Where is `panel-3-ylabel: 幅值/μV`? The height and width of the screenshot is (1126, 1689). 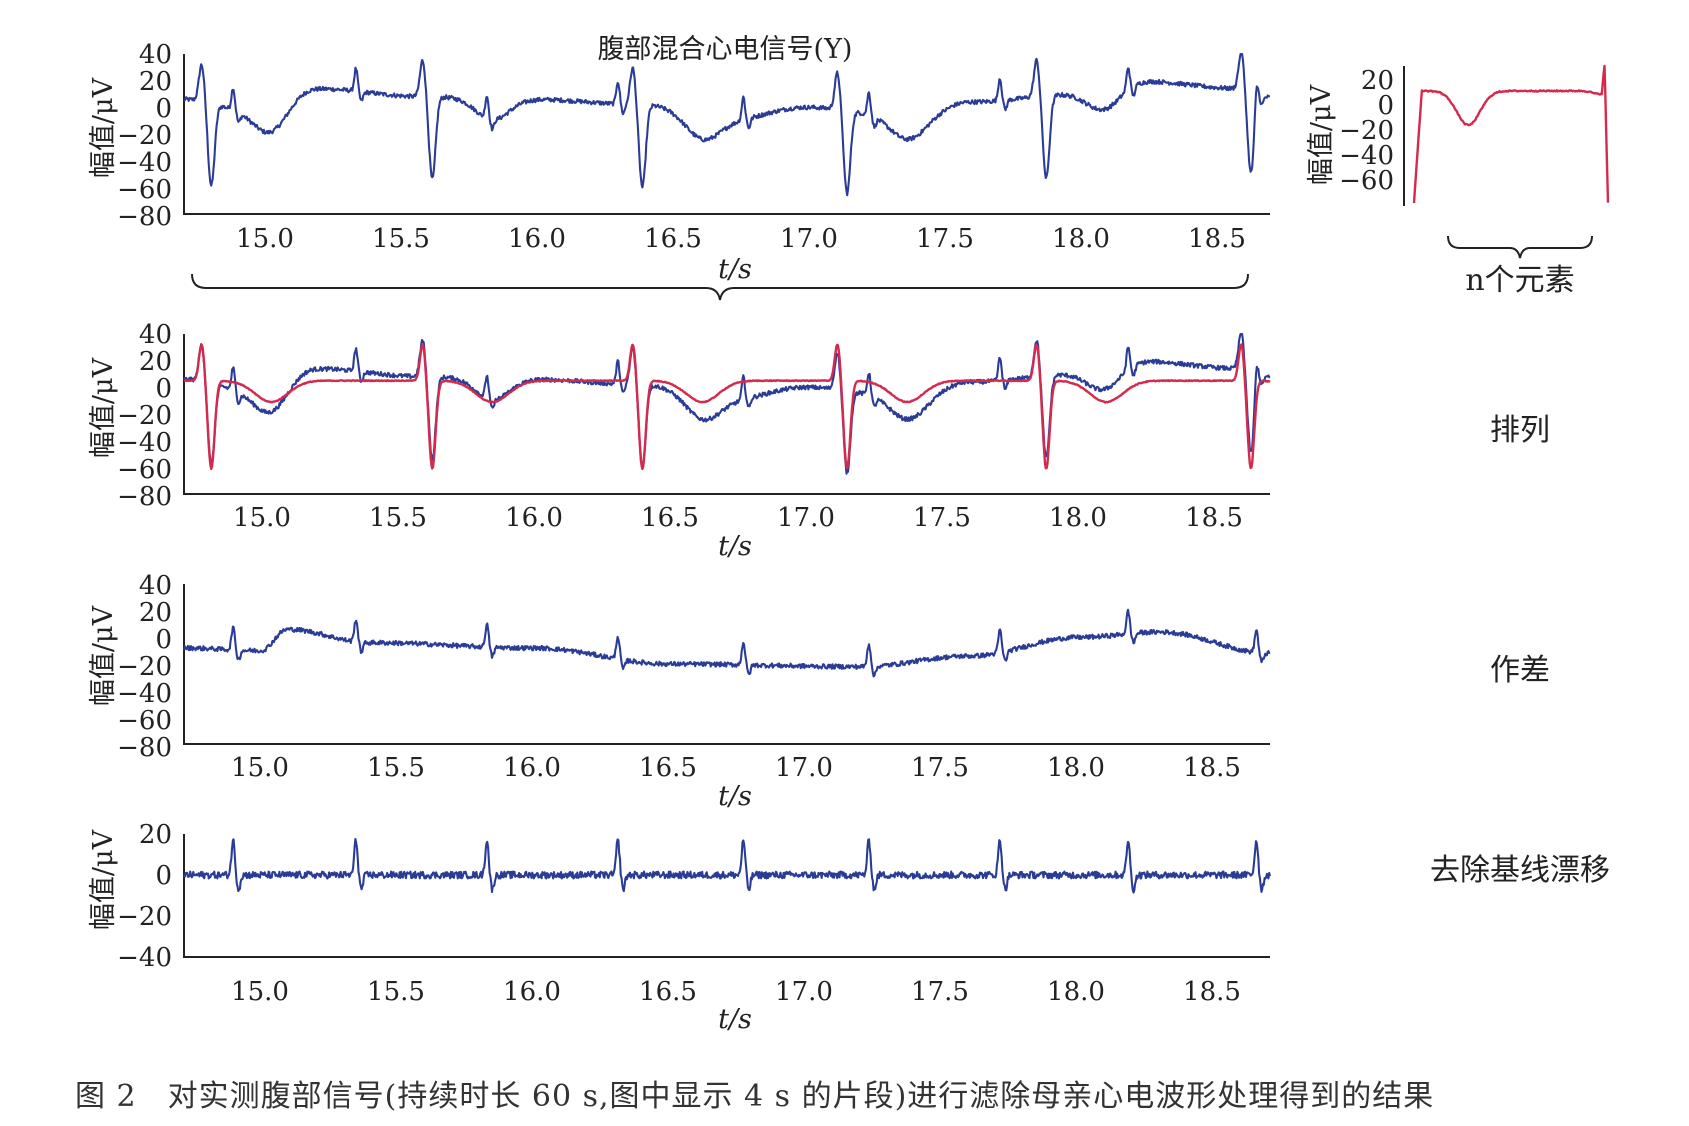 panel-3-ylabel: 幅值/μV is located at coordinates (103, 655).